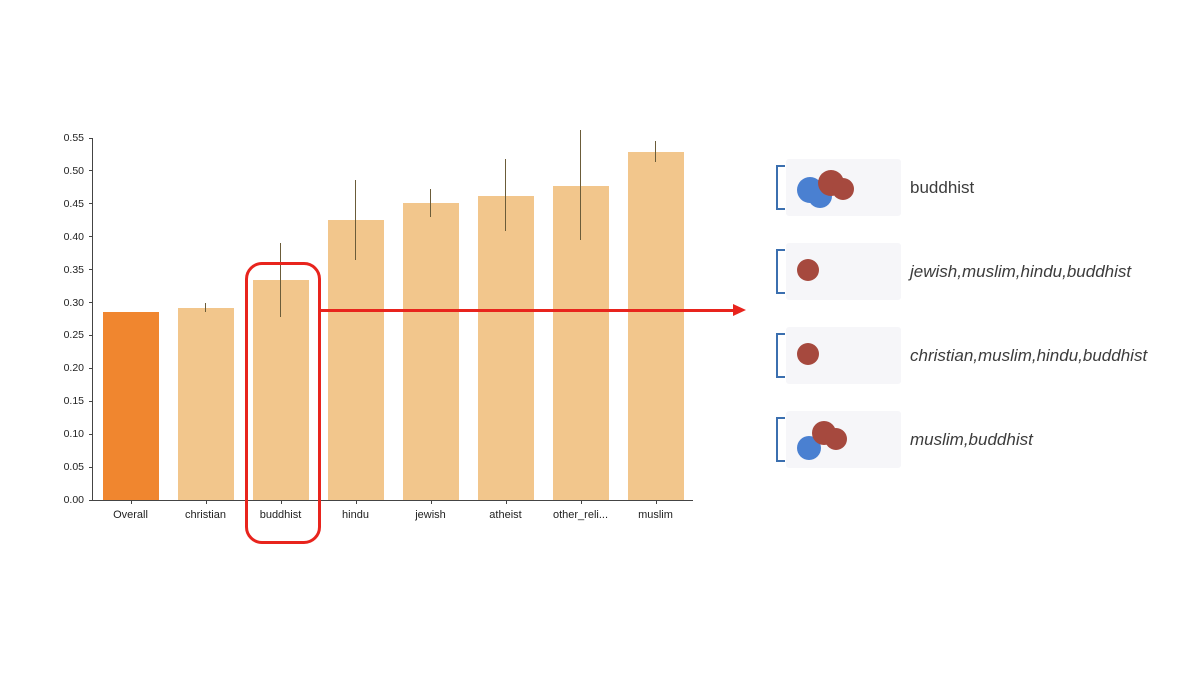  I want to click on x-tick-label-atheist: atheist, so click(505, 515).